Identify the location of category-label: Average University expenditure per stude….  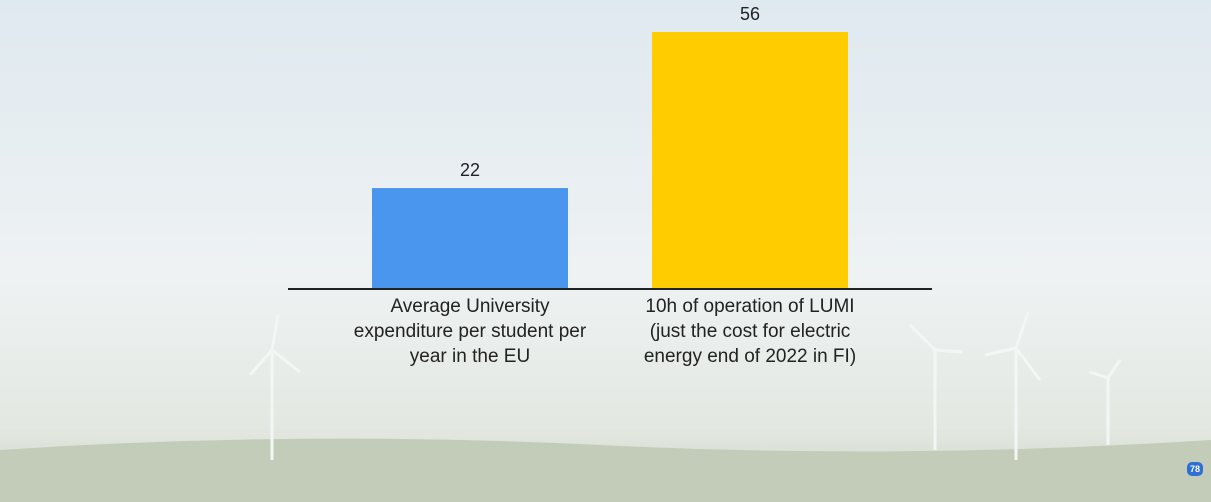
(470, 331).